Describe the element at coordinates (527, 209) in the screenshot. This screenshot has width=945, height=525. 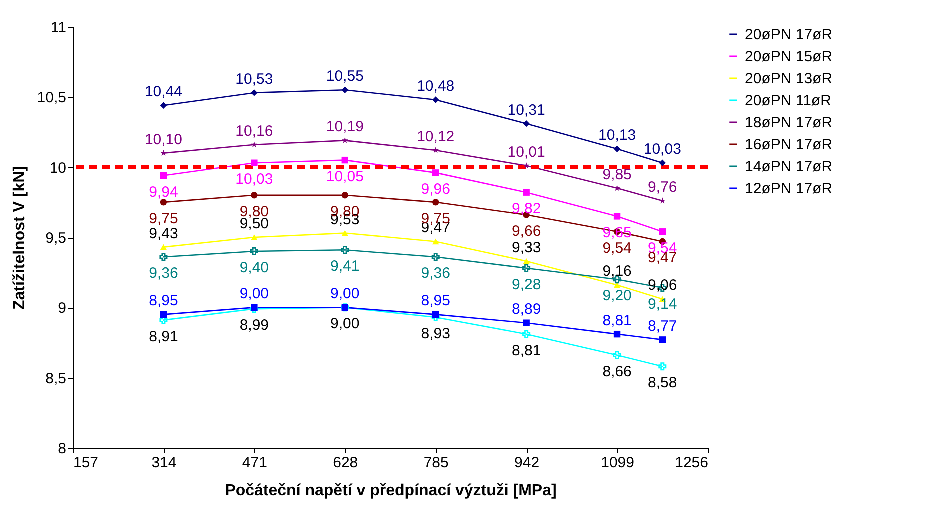
I see `data-label: 9,82` at that location.